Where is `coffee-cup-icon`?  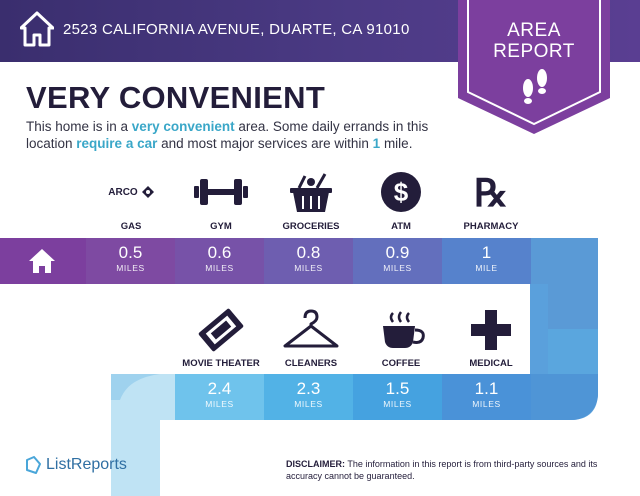 coffee-cup-icon is located at coordinates (404, 329).